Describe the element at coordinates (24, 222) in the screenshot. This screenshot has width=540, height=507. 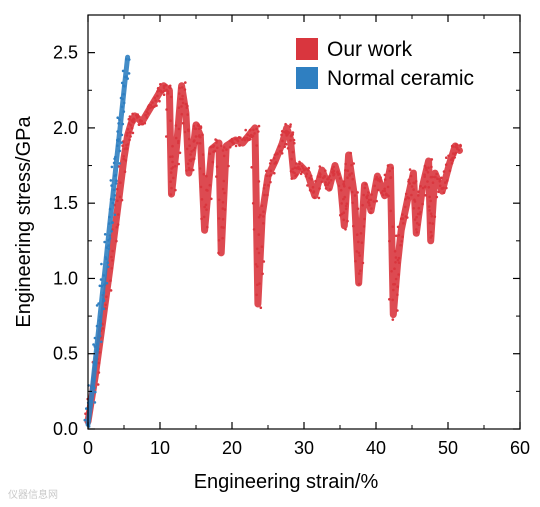
I see `y-axis-title: Engineering stress/GPa` at that location.